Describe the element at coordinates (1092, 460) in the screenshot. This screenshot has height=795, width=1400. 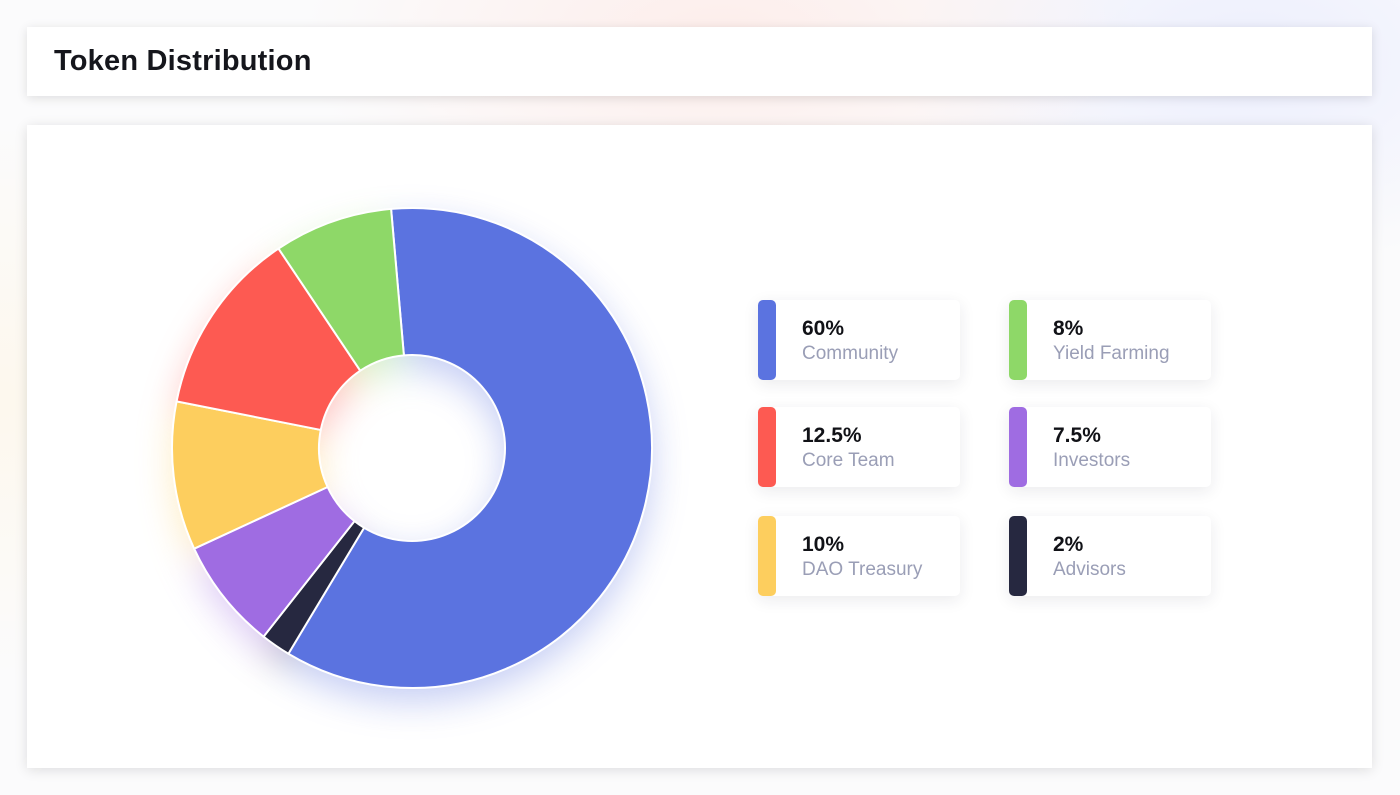
I see `legend-label: Investors` at that location.